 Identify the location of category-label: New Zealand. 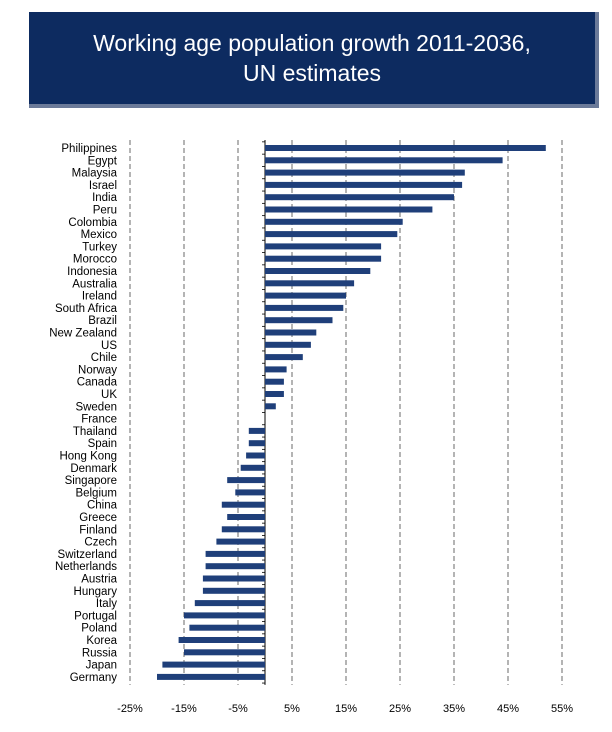
(83, 334).